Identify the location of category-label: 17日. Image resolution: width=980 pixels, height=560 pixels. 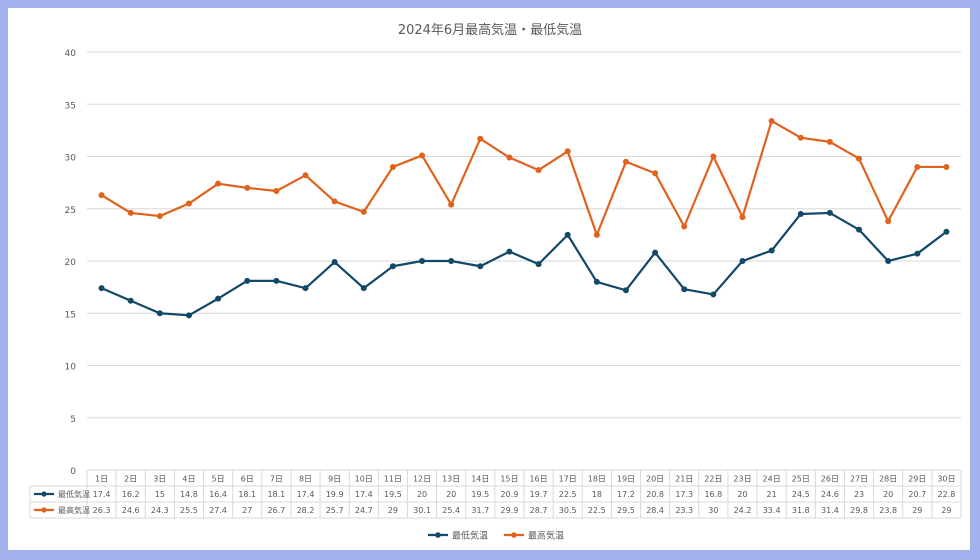
(568, 479).